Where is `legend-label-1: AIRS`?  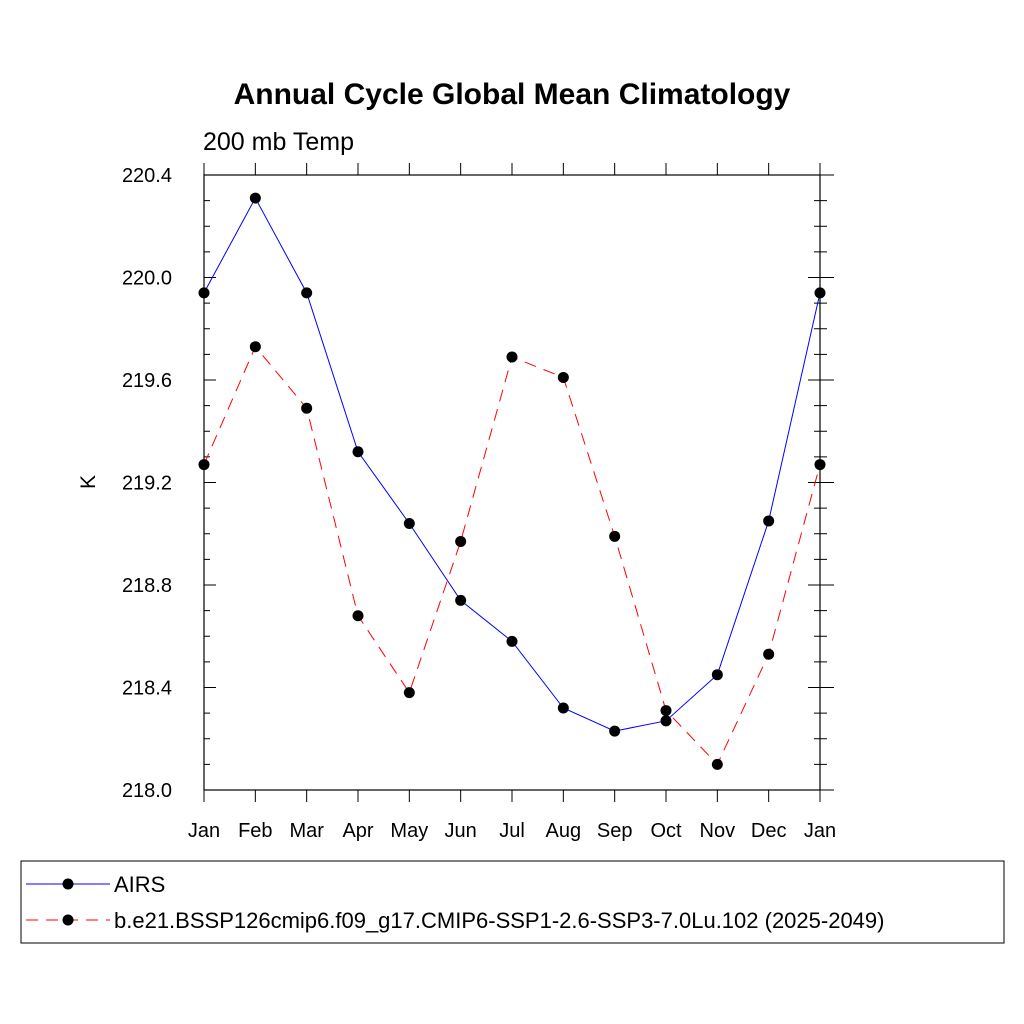 legend-label-1: AIRS is located at coordinates (139, 884).